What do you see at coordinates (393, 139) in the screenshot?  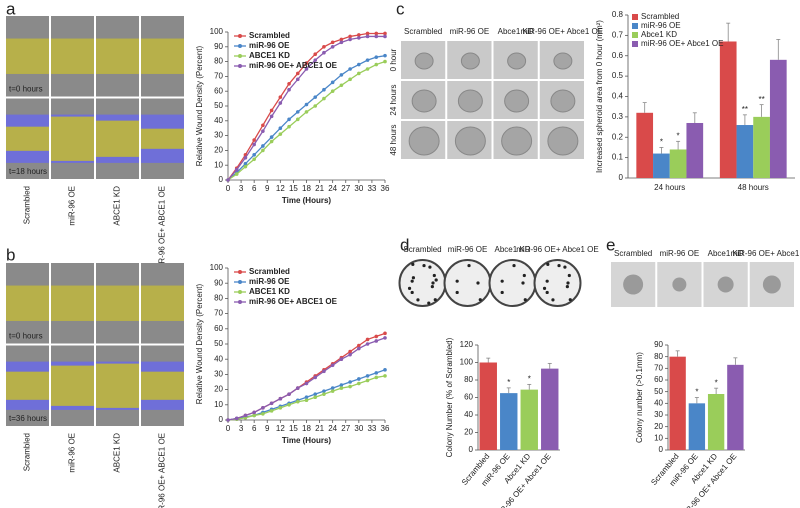 I see `image-row-label: 48 hours` at bounding box center [393, 139].